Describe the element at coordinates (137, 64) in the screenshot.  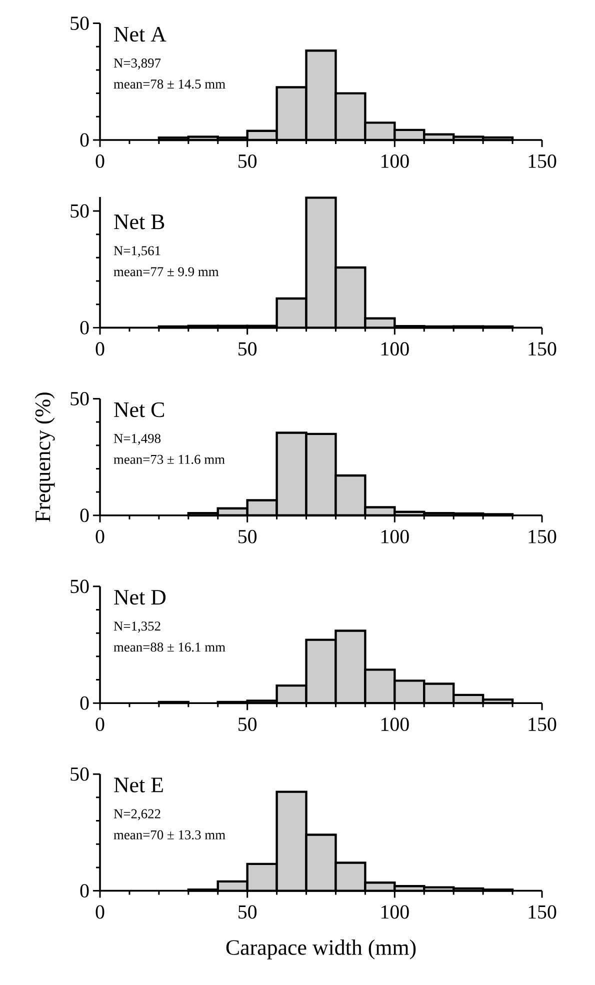
I see `annotation: N=3,897` at that location.